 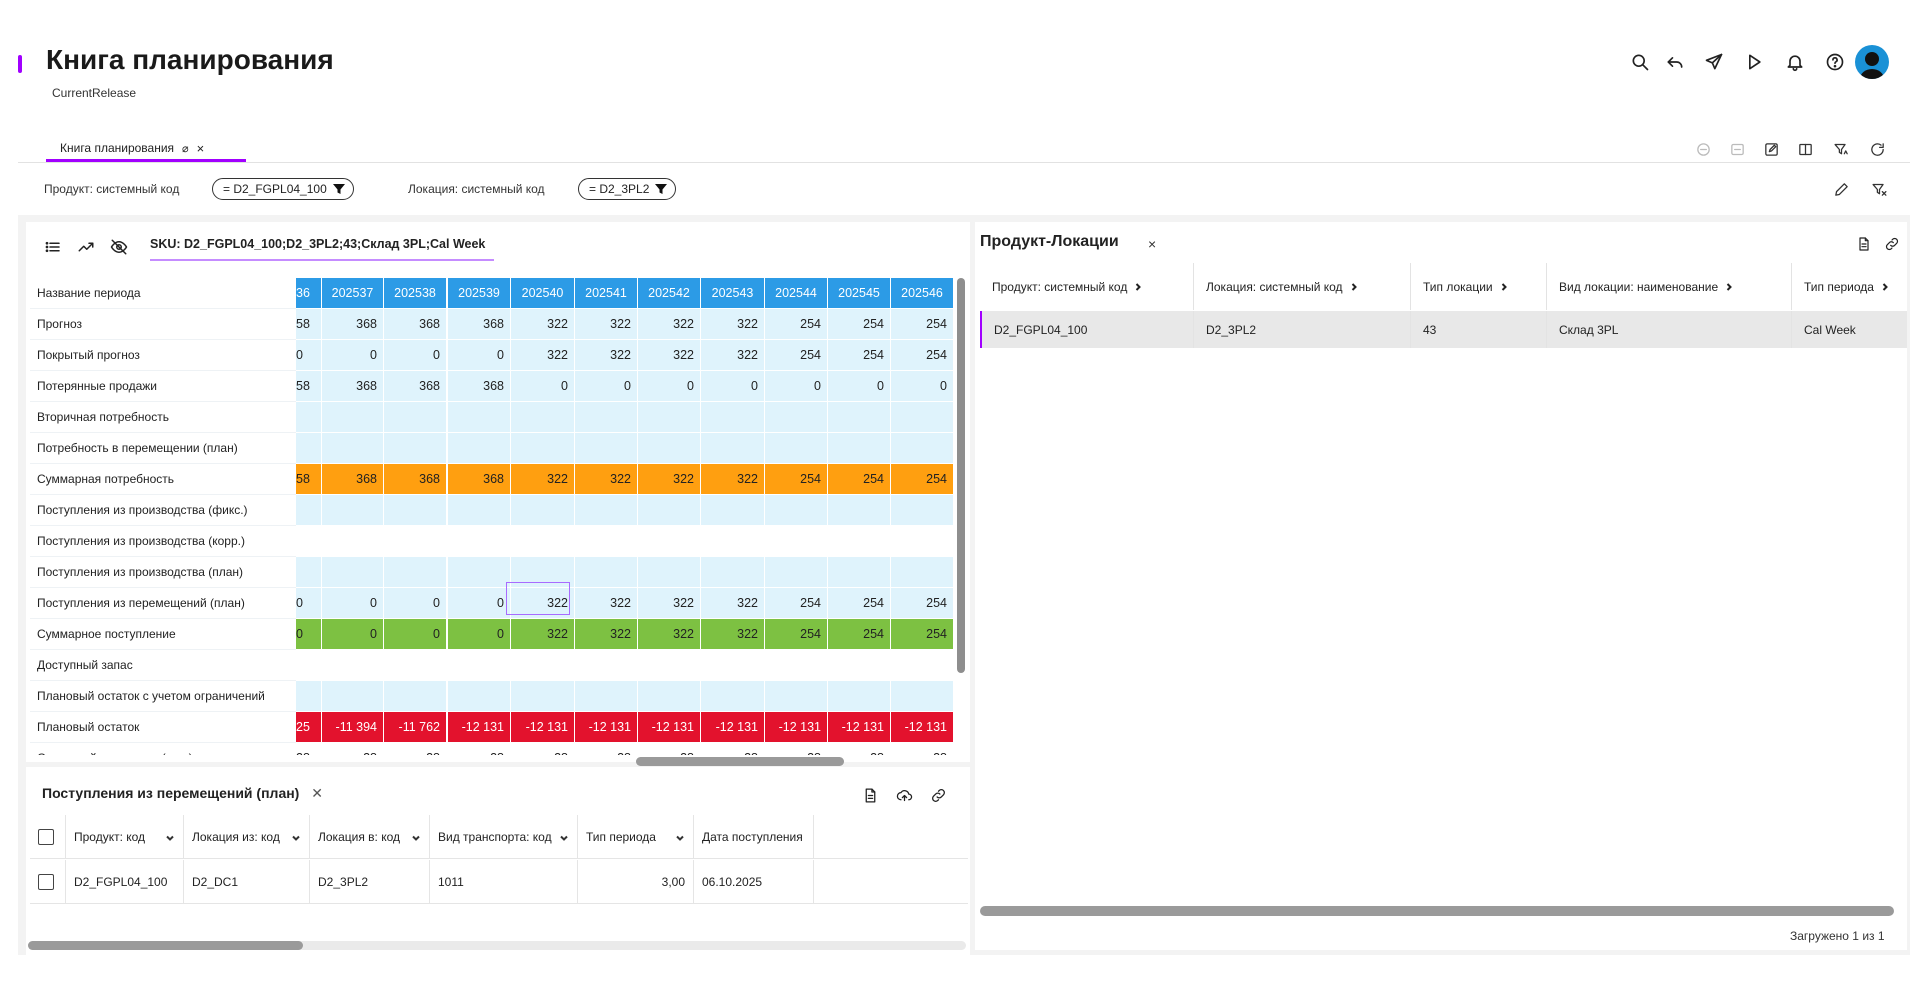 I want to click on bell-icon, so click(x=1795, y=62).